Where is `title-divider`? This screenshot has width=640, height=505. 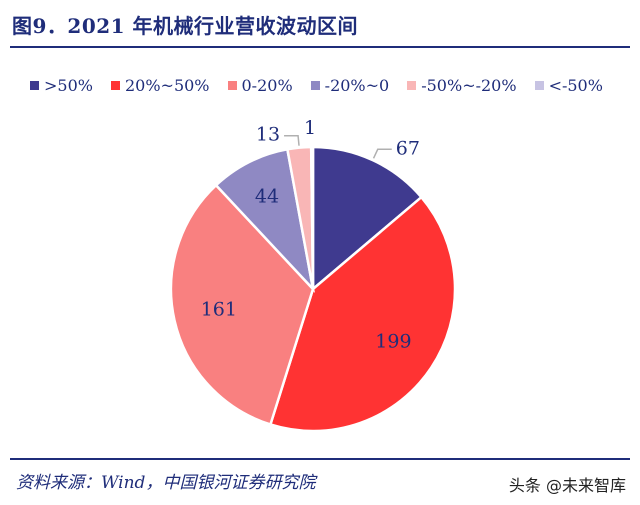 title-divider is located at coordinates (320, 47).